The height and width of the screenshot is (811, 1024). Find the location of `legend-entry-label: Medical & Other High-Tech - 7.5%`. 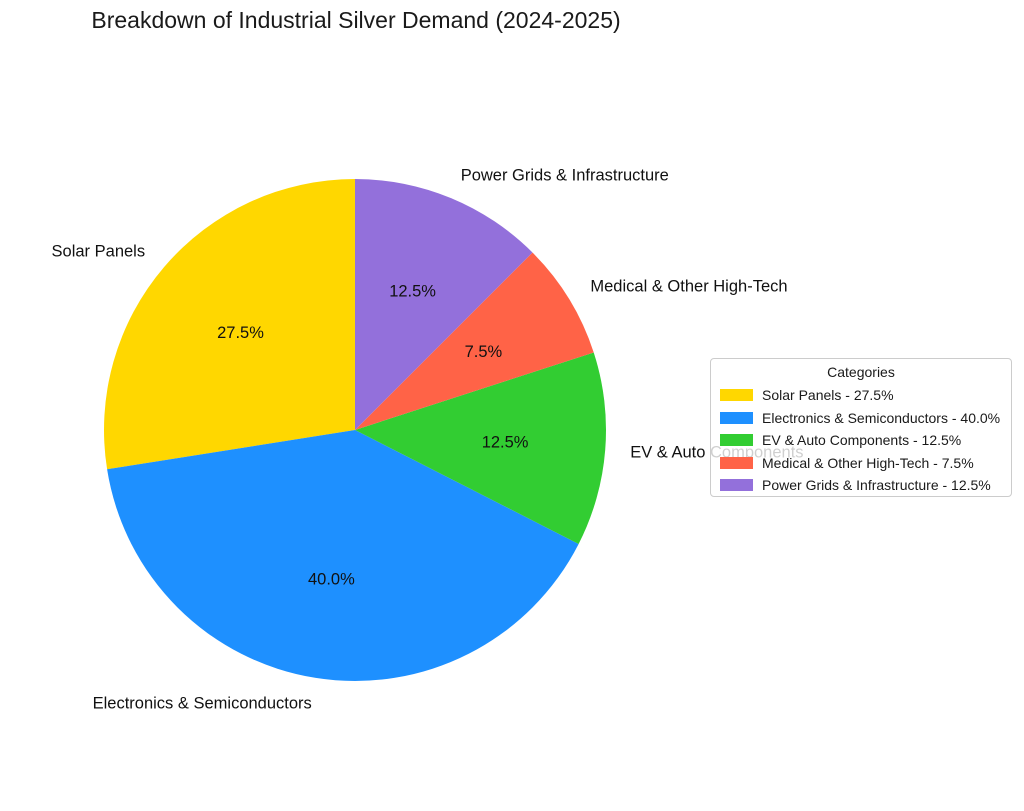

legend-entry-label: Medical & Other High-Tech - 7.5% is located at coordinates (868, 462).